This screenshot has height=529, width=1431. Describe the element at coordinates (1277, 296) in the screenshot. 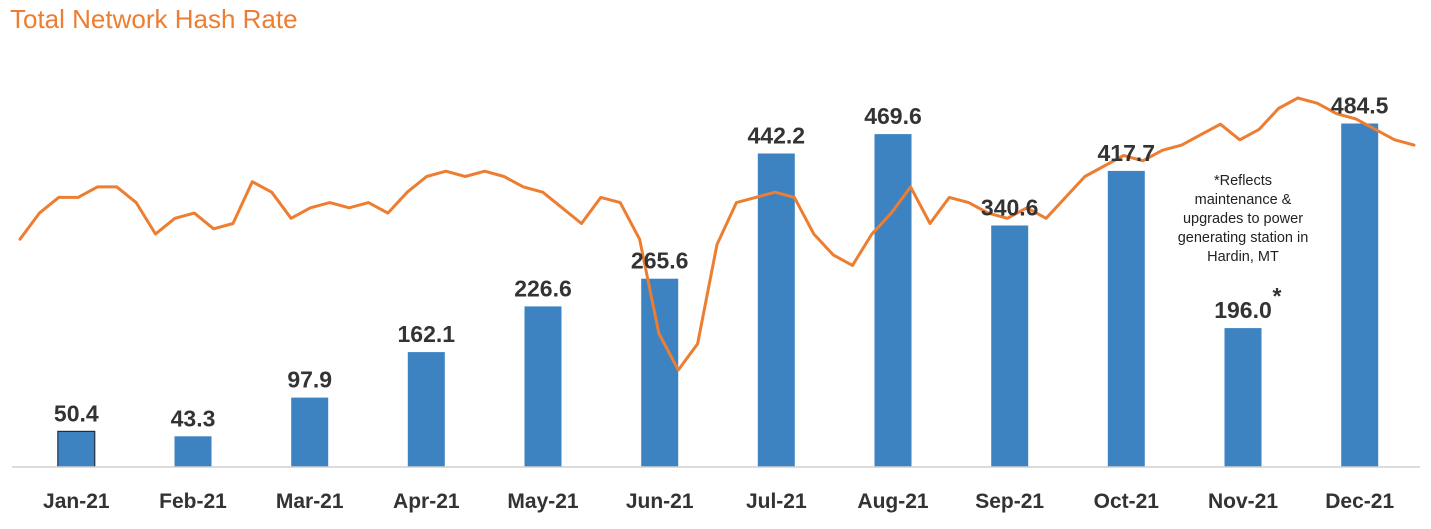

I see `annotation-asterisk: *` at that location.